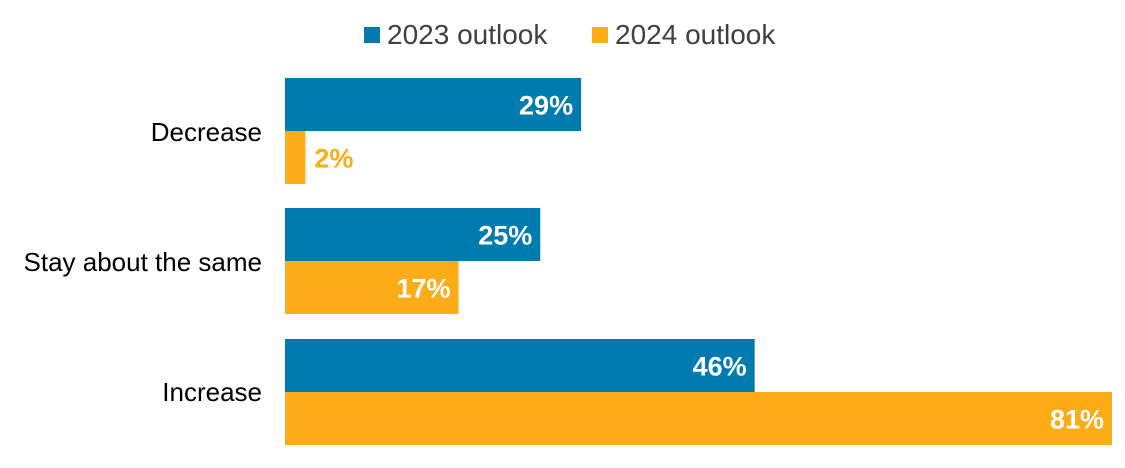  What do you see at coordinates (546, 106) in the screenshot?
I see `value-label-decrease-2023: 29%` at bounding box center [546, 106].